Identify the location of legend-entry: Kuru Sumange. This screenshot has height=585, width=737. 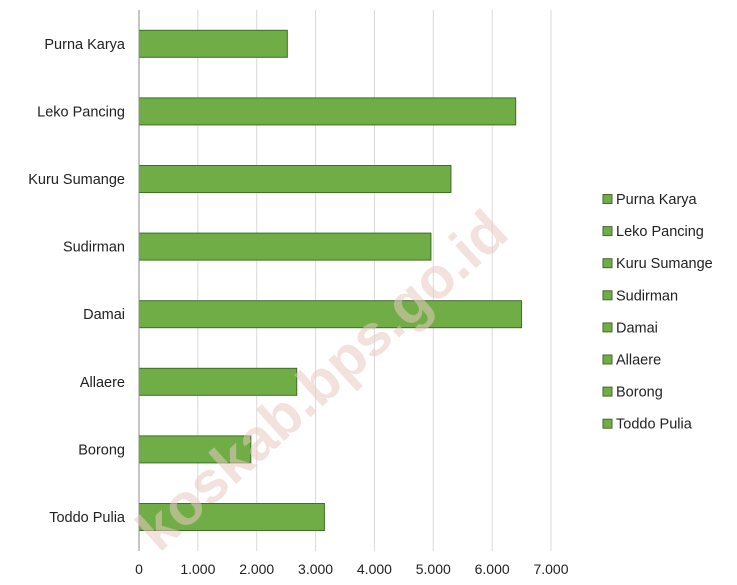
(664, 264).